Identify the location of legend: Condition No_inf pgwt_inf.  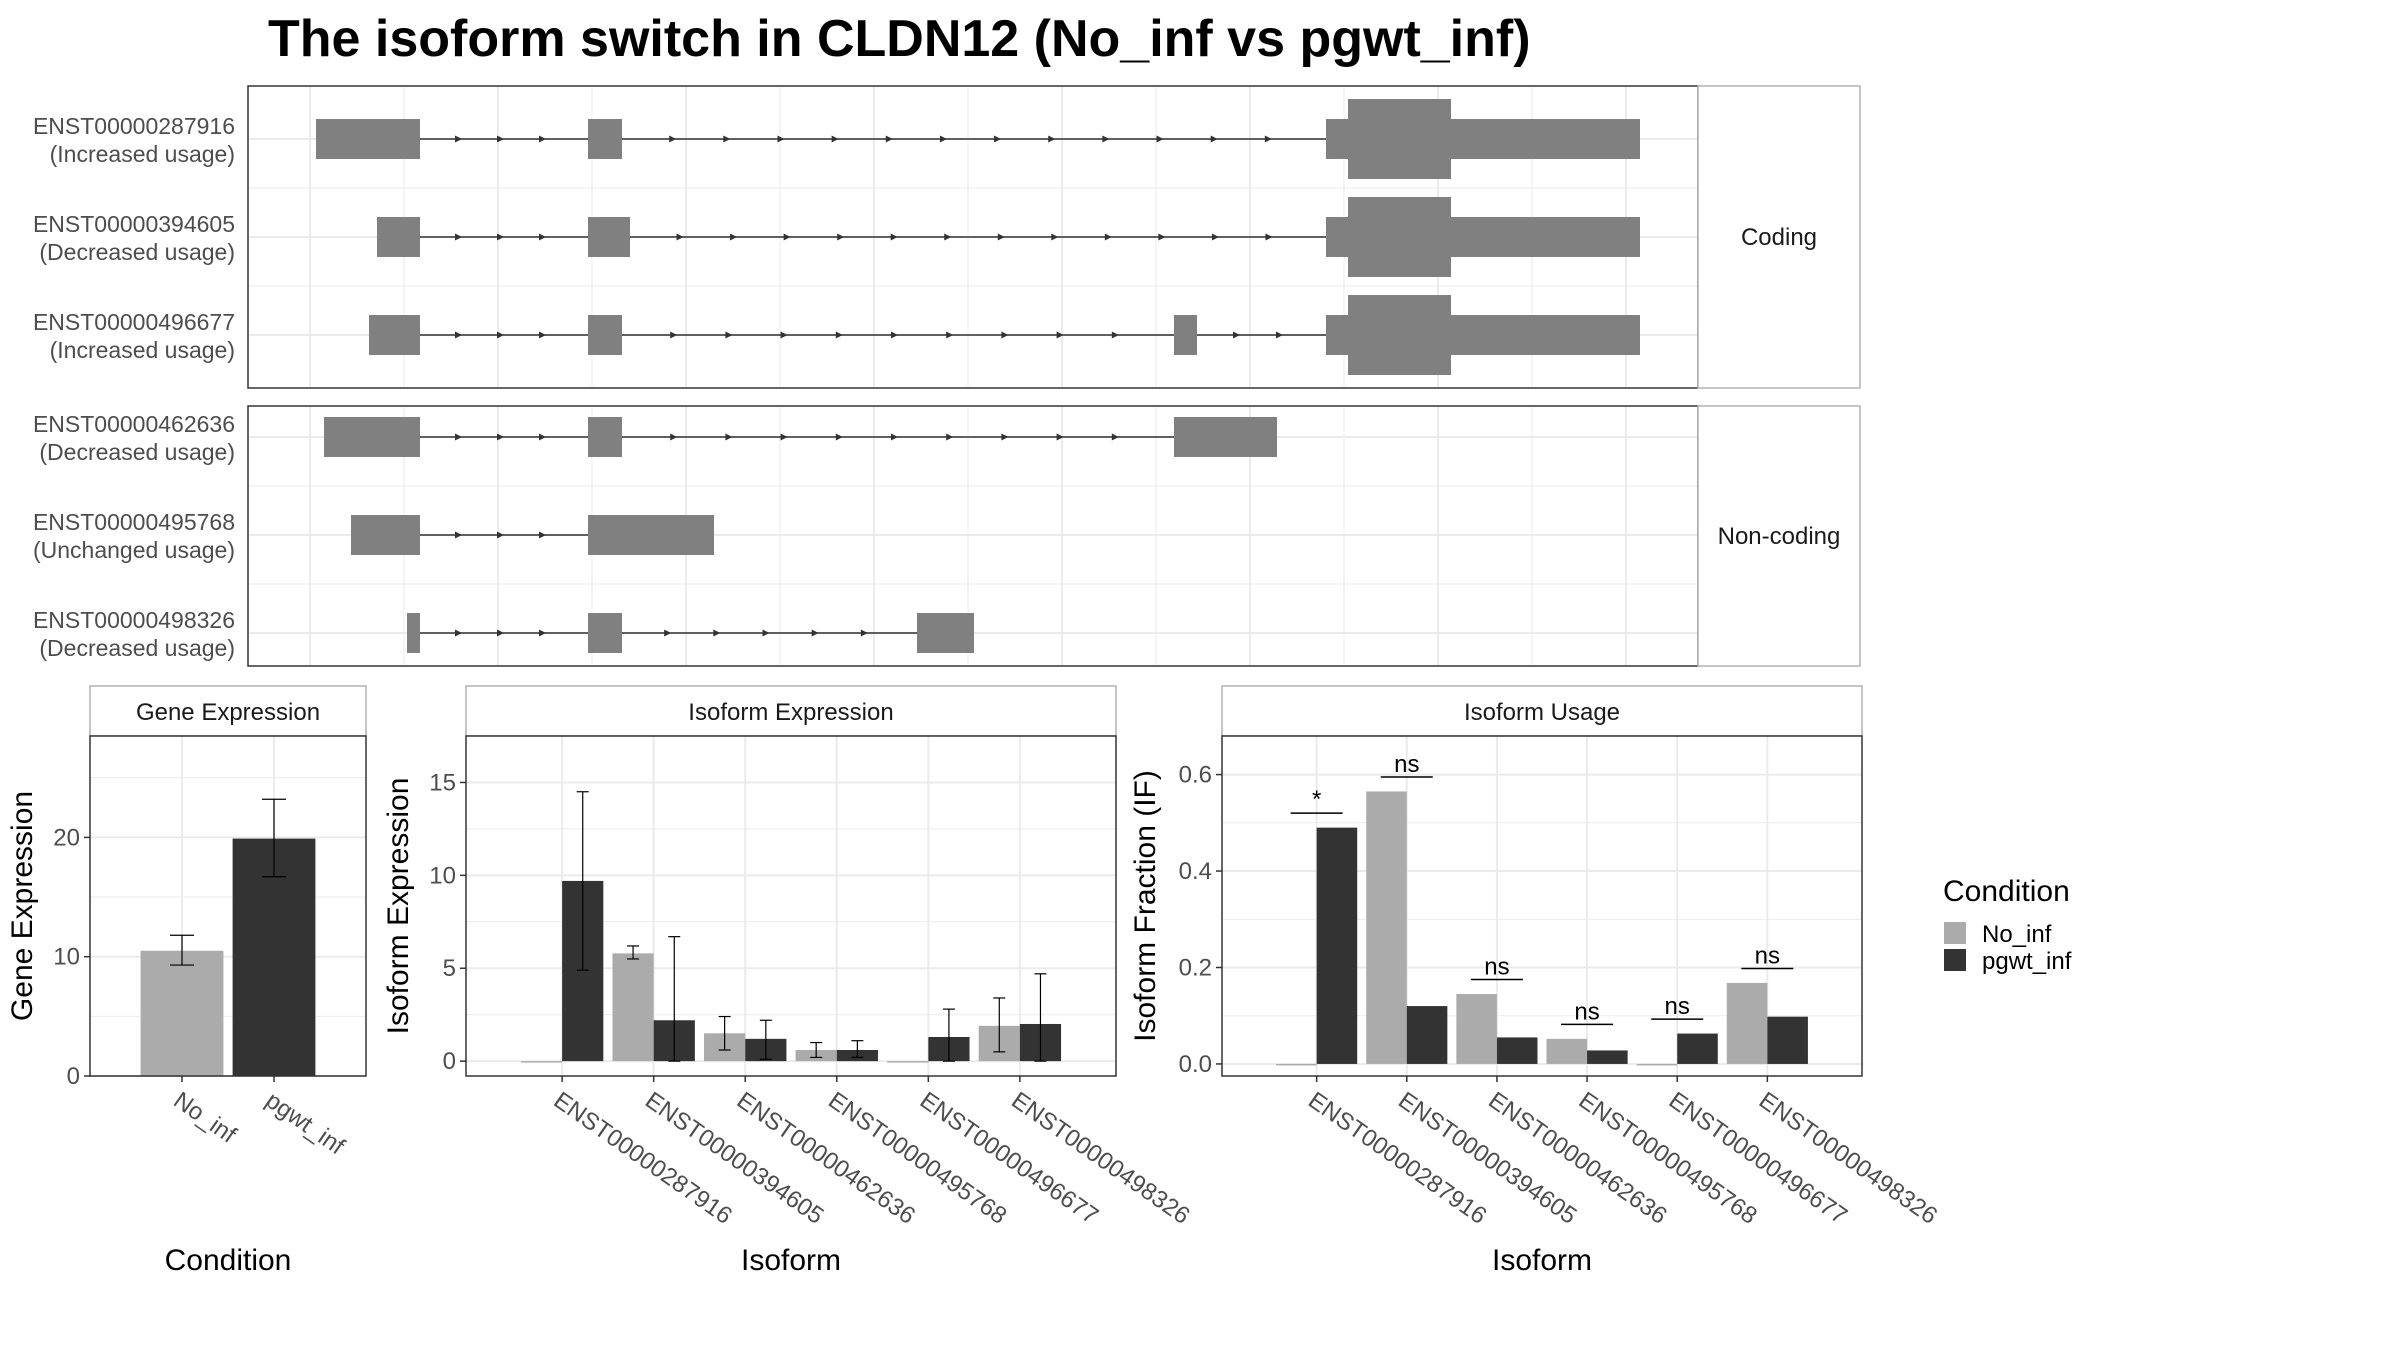
(2007, 925).